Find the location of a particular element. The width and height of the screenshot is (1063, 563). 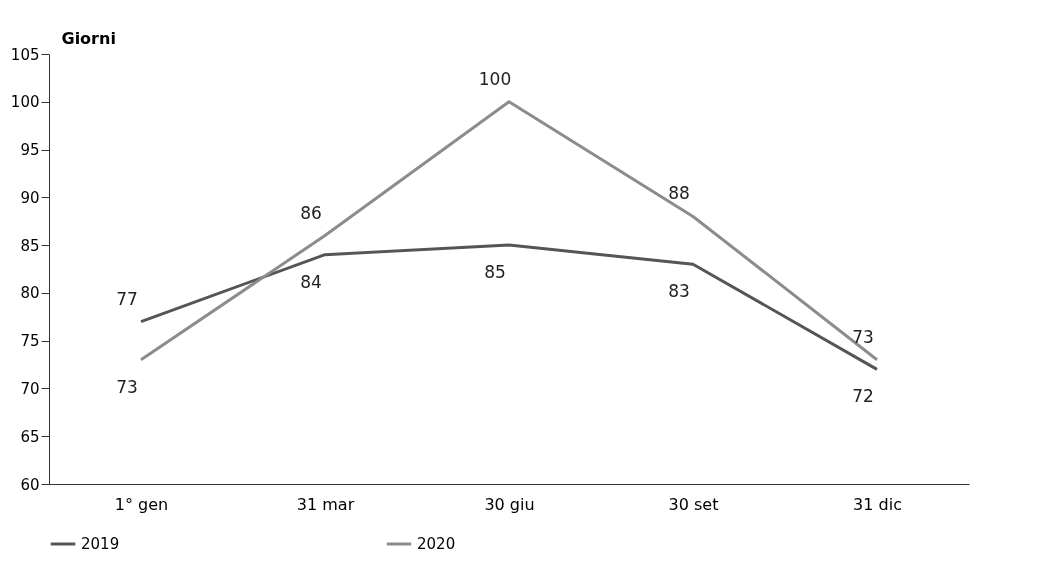

y-tick-label: 90 is located at coordinates (30, 197).